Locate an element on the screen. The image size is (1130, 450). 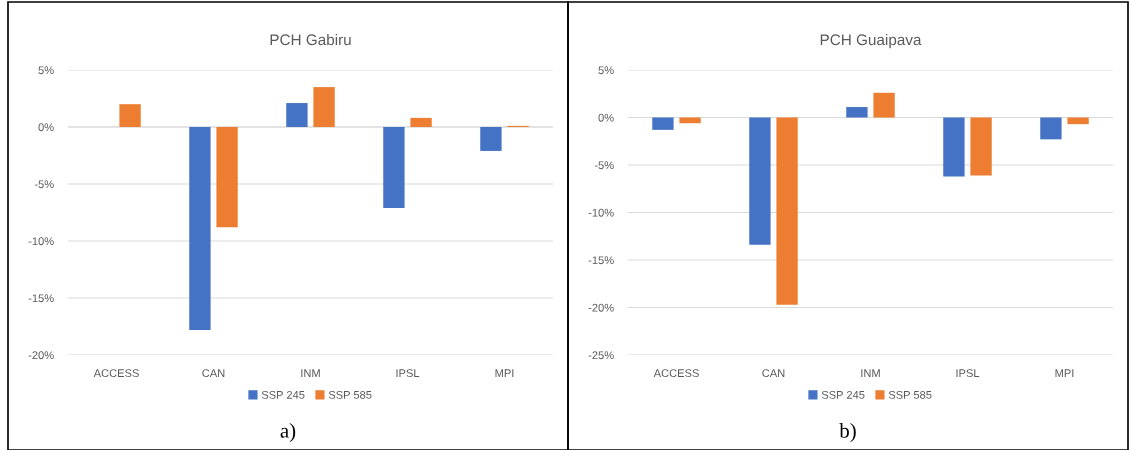
y-tick-label: -25% is located at coordinates (601, 355).